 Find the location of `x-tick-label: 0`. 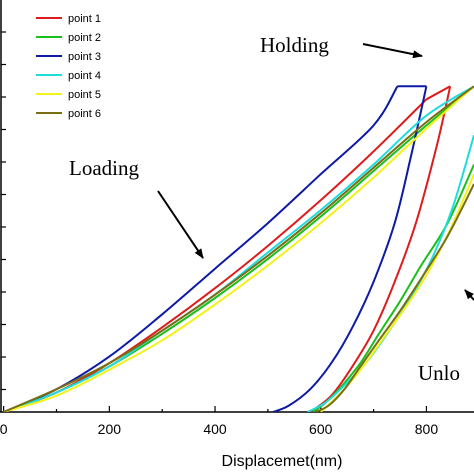

x-tick-label: 0 is located at coordinates (4, 429).